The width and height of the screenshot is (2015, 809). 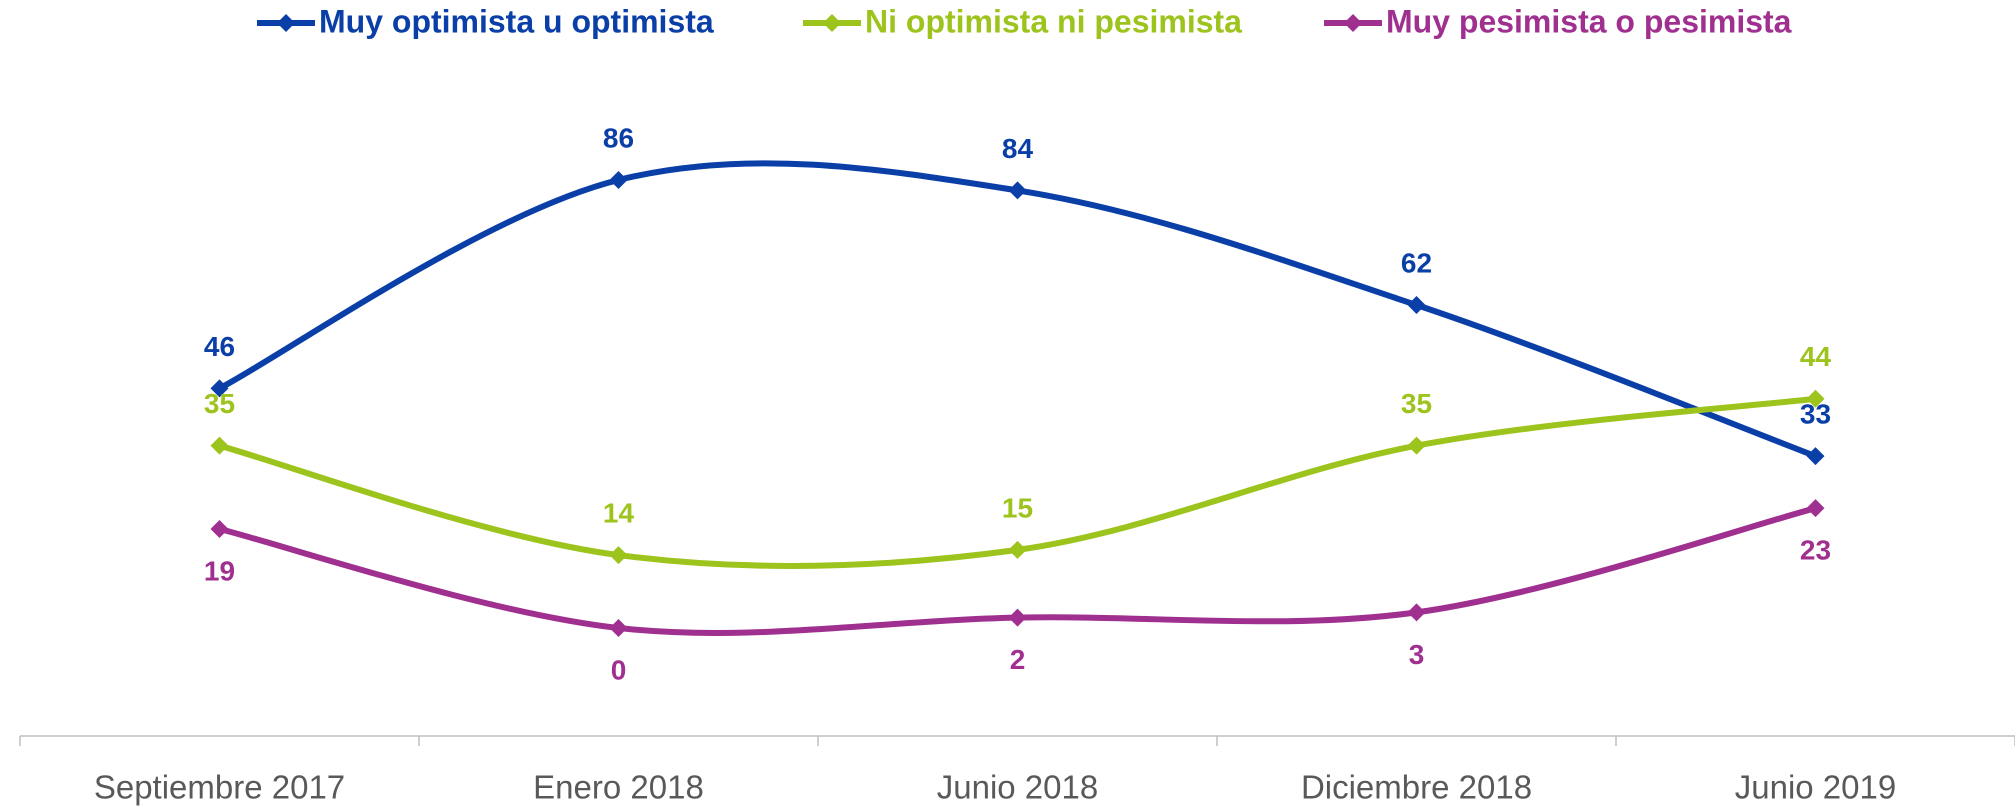 I want to click on x-tick-label: Diciembre 2018, so click(x=1416, y=787).